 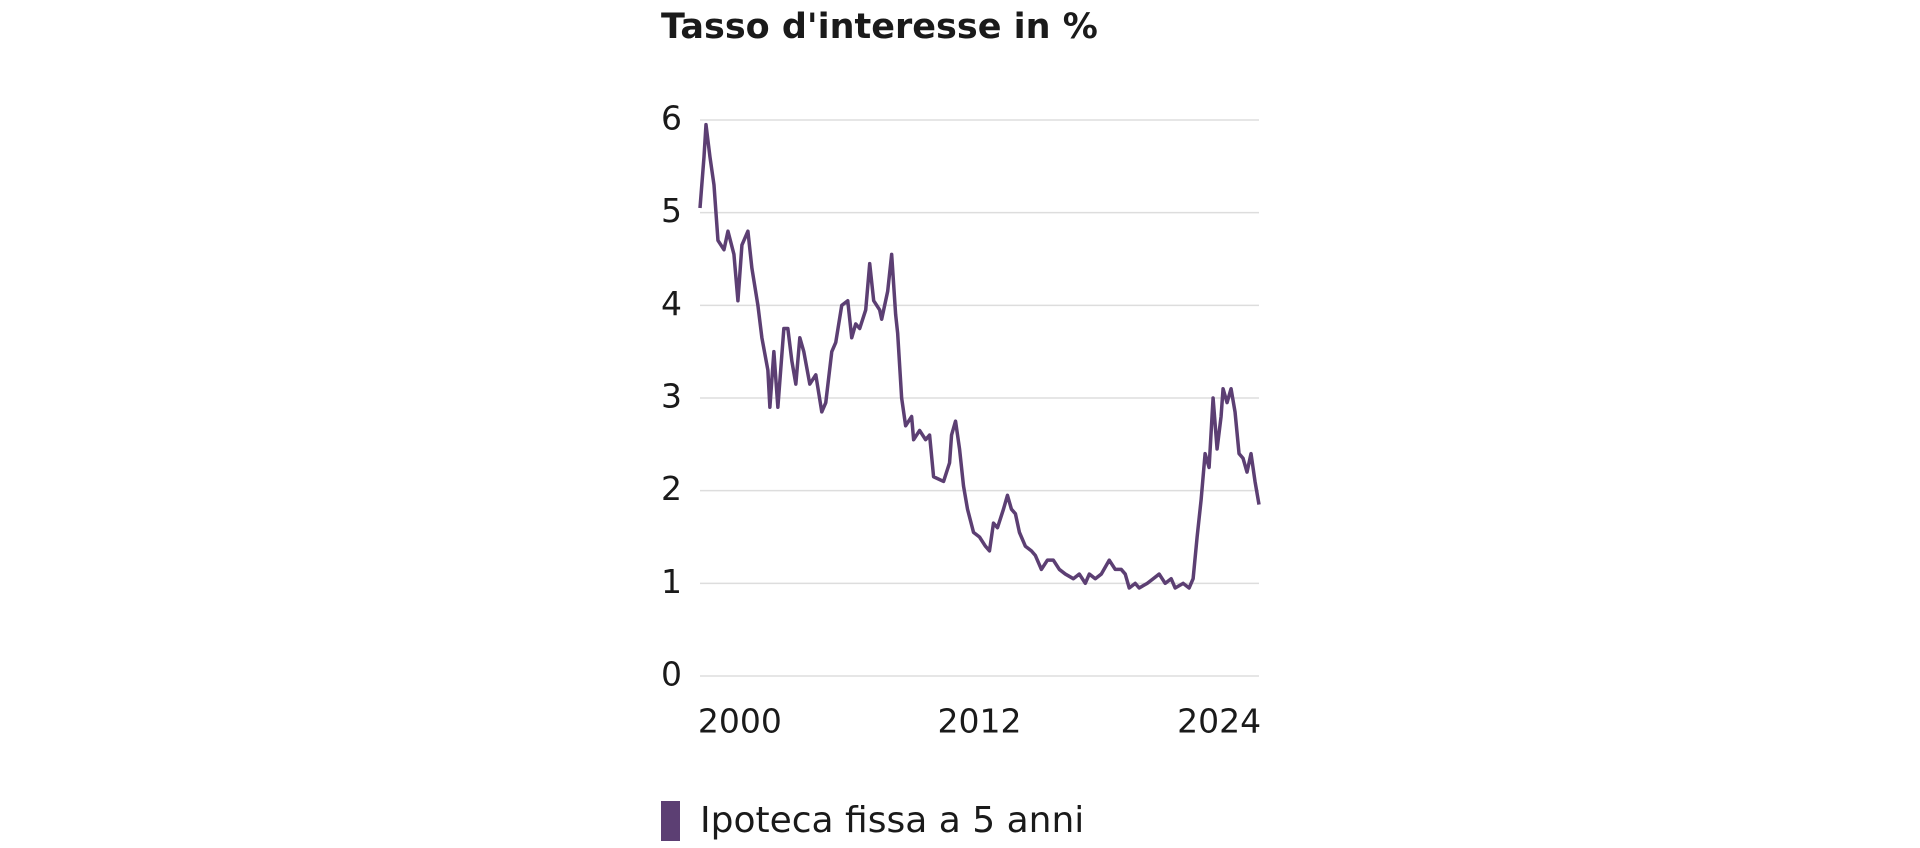 I want to click on legend-swatch, so click(x=670, y=821).